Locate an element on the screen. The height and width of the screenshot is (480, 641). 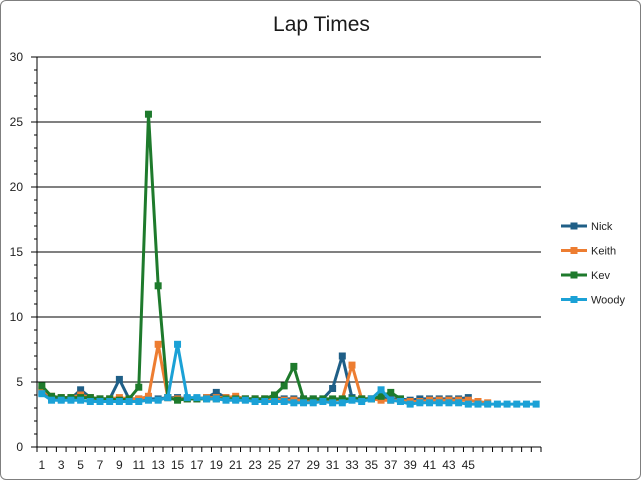
chart-title: Lap Times is located at coordinates (321, 24).